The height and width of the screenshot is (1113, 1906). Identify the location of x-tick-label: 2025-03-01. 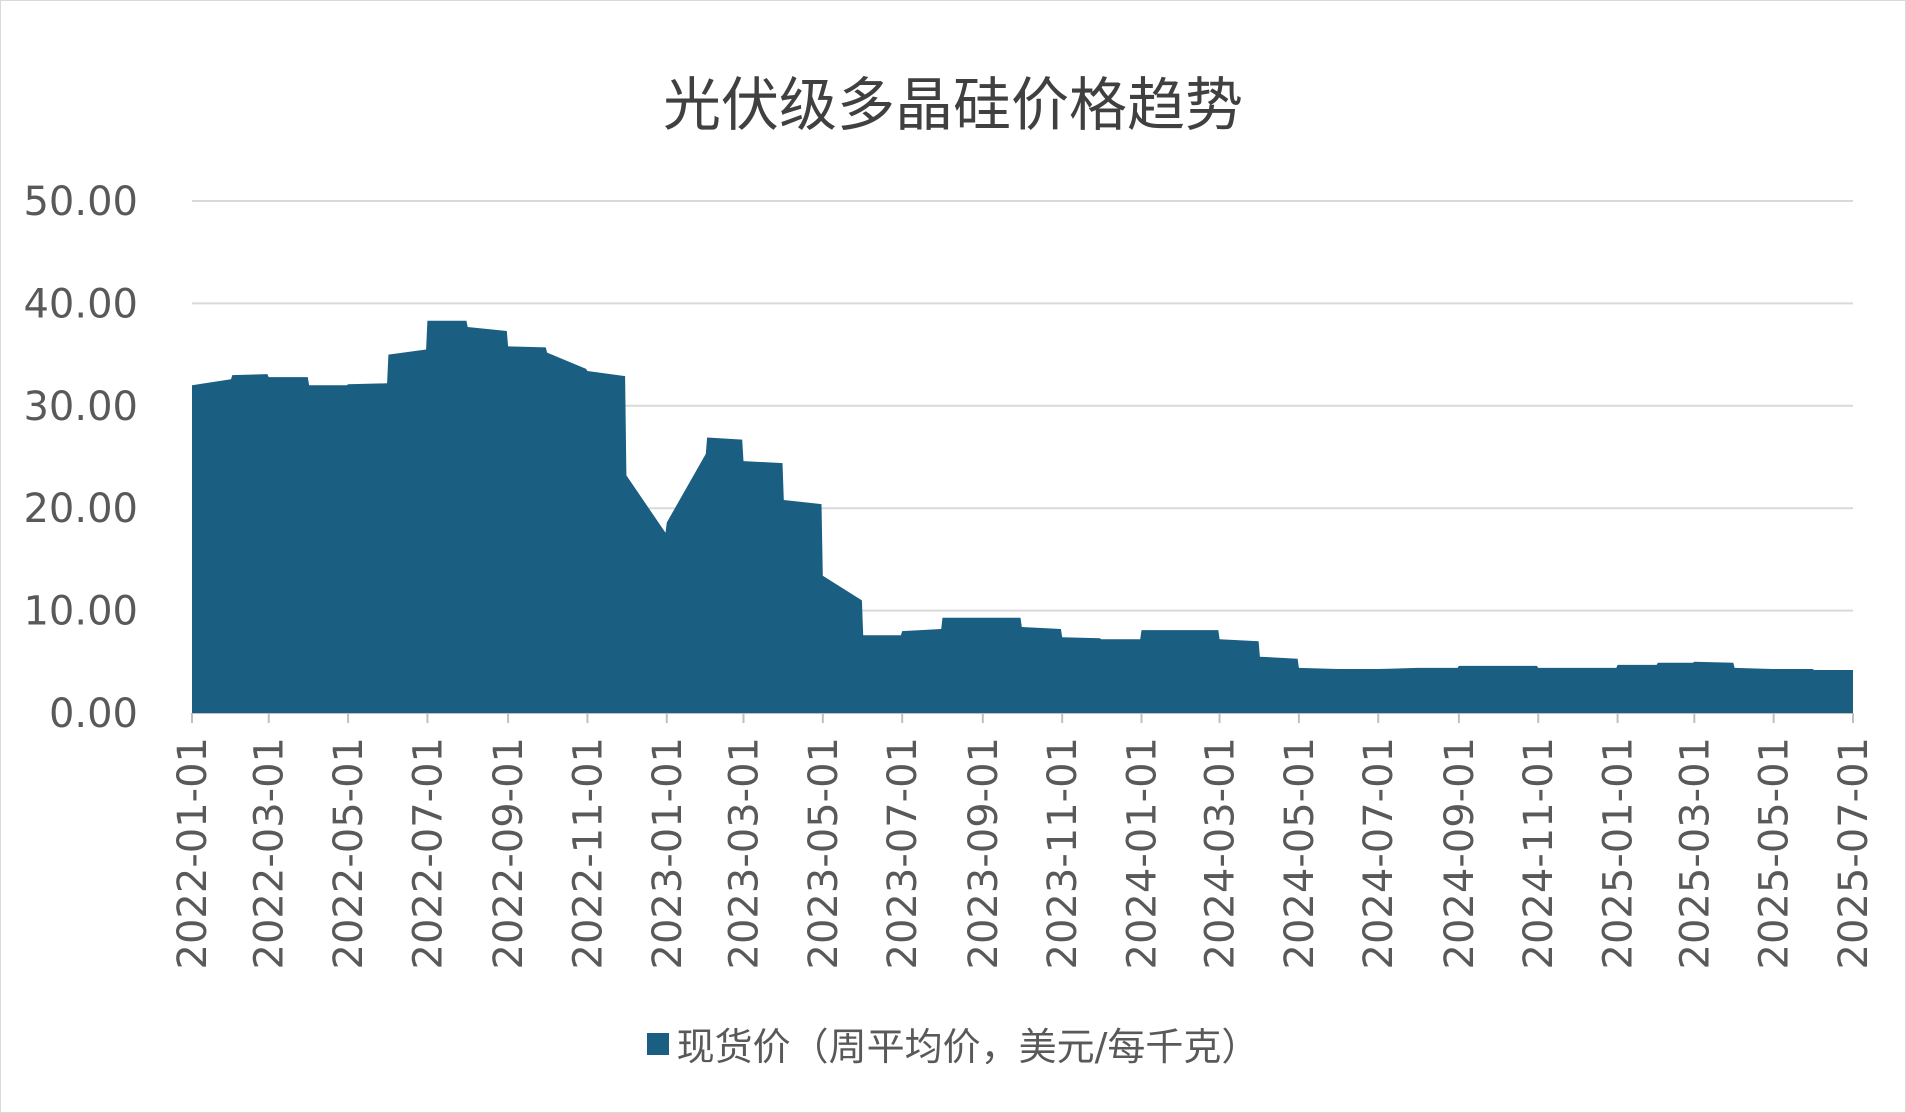
(1695, 853).